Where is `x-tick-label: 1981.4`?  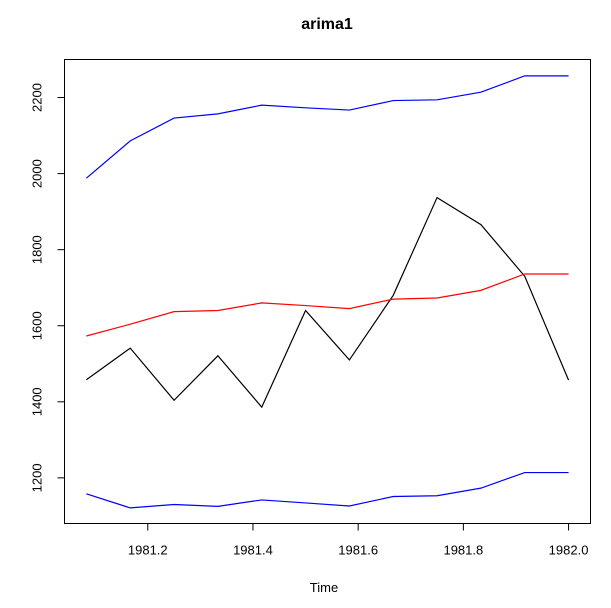
x-tick-label: 1981.4 is located at coordinates (253, 550).